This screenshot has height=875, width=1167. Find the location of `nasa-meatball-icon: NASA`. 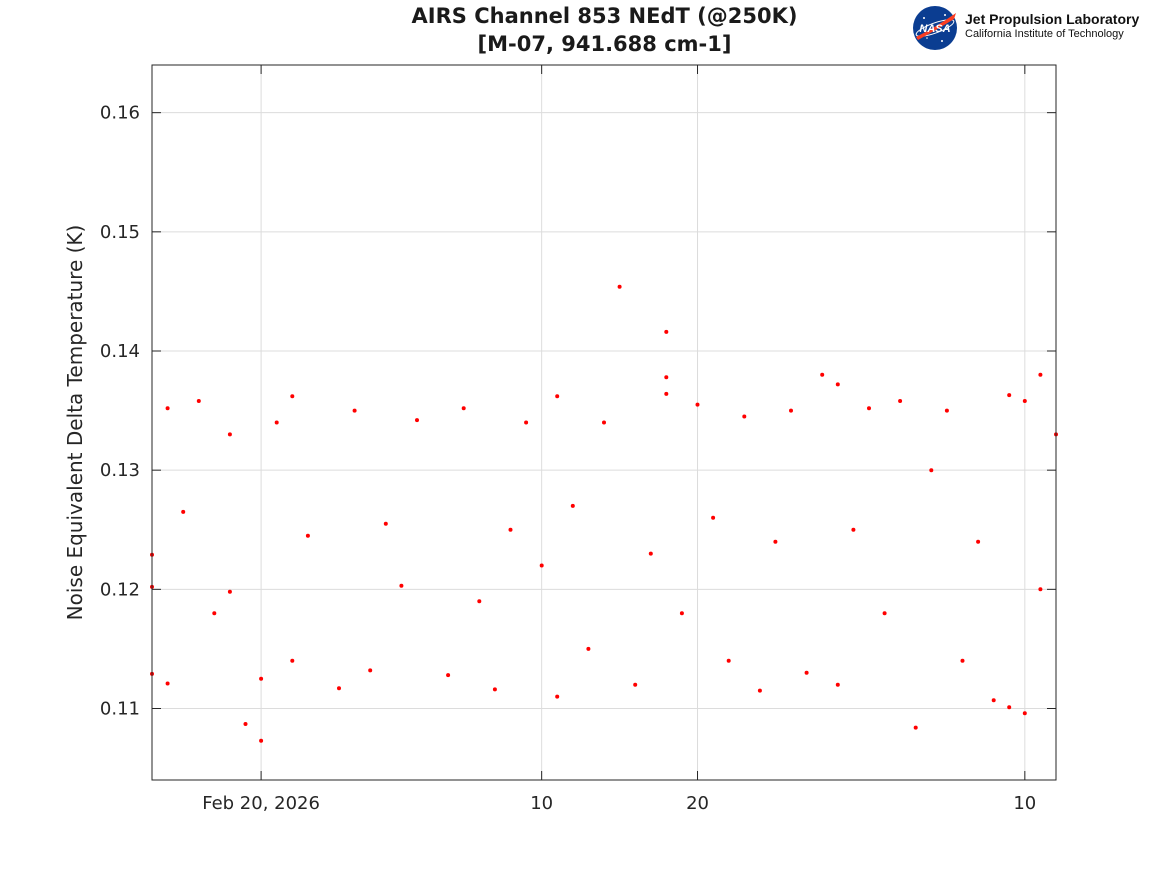

nasa-meatball-icon: NASA is located at coordinates (935, 28).